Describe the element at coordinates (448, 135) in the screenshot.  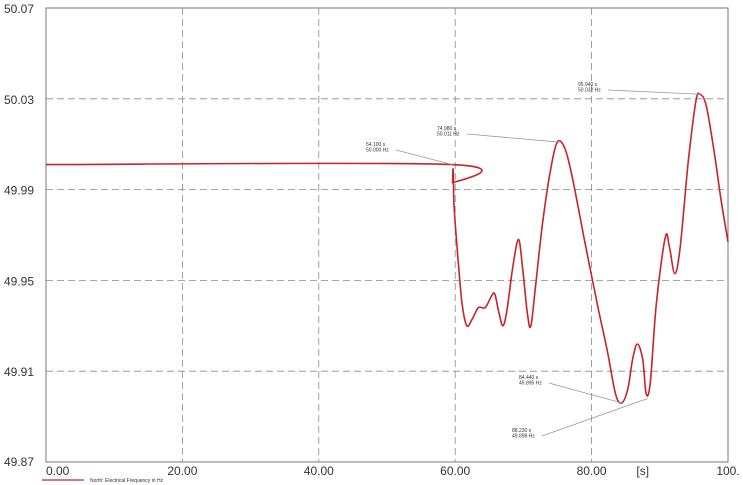
I see `annotation-value: 50.011 Hz` at that location.